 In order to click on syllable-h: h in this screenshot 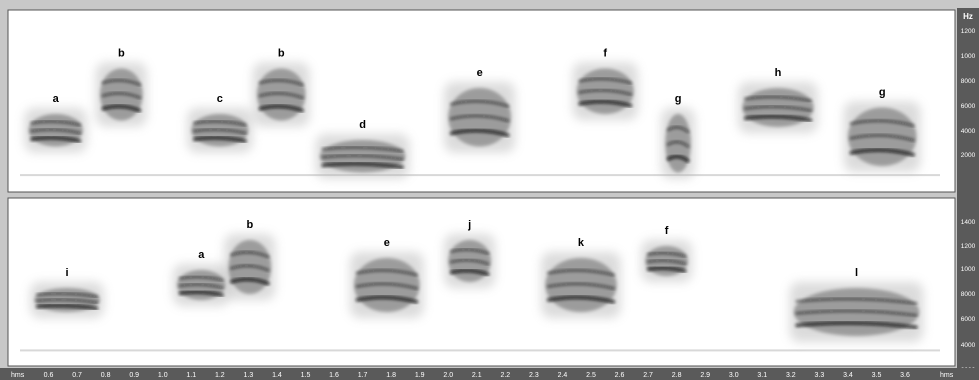, I will do `click(778, 100)`.